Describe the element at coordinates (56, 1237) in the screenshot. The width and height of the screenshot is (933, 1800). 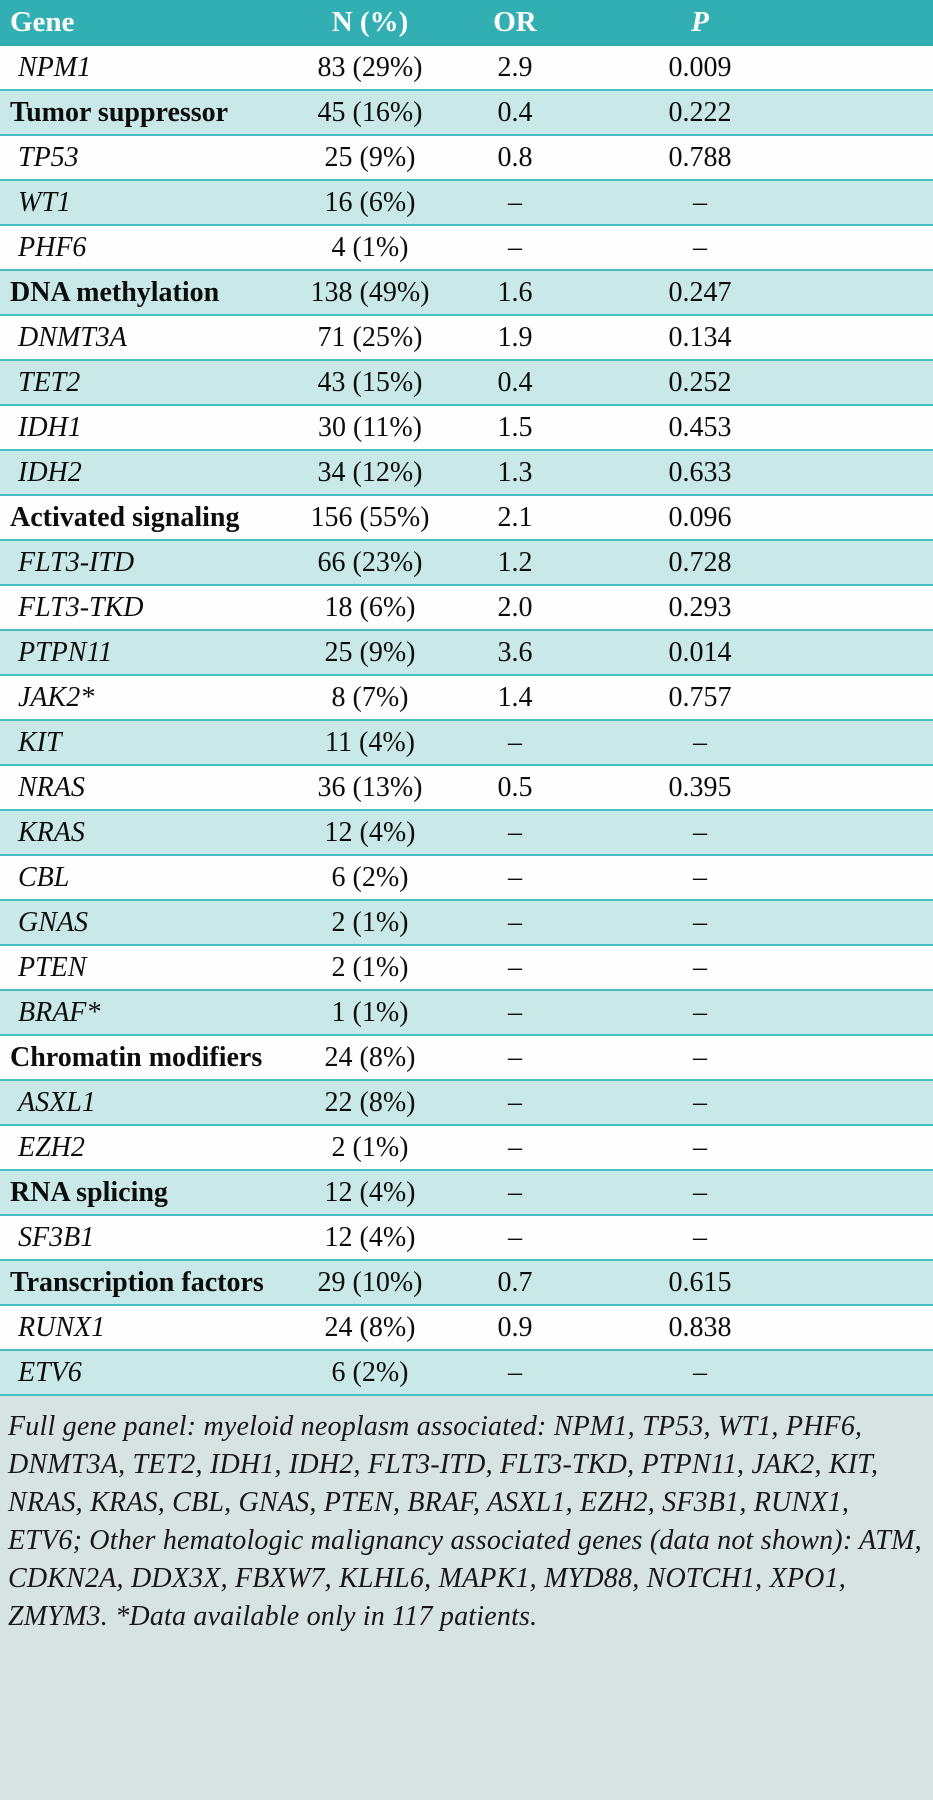
I see `gene-name: SF3B1` at that location.